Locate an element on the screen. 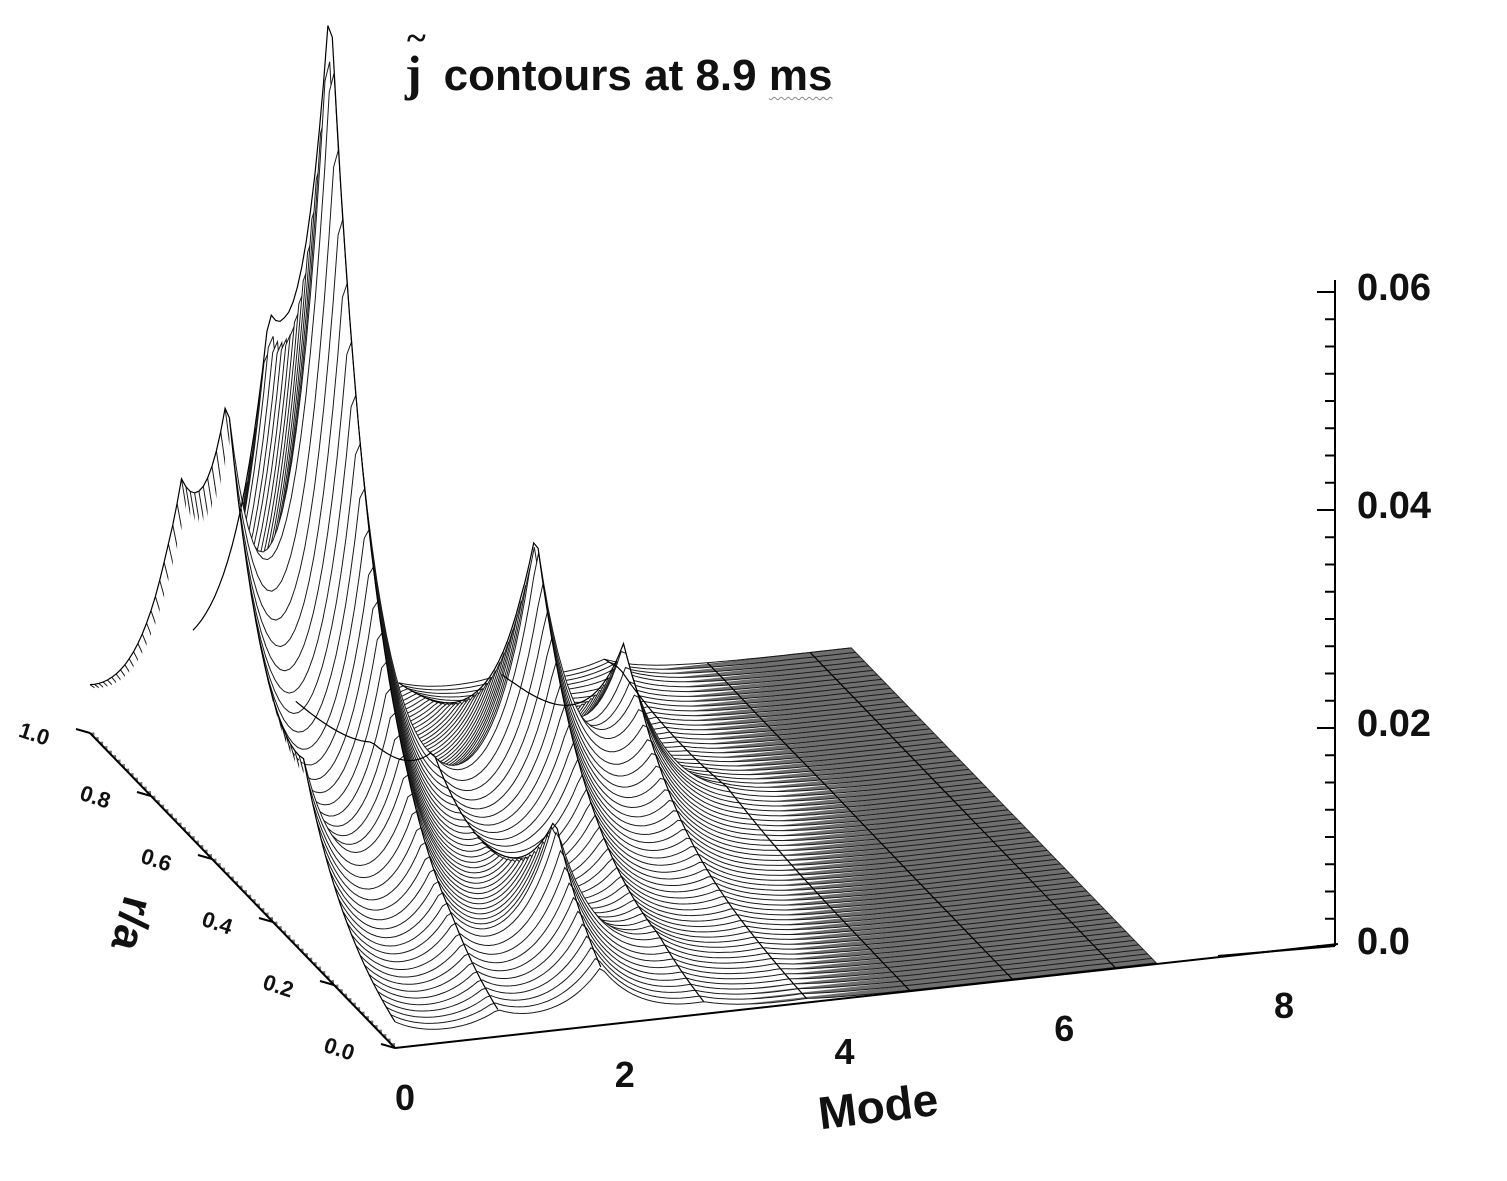 The width and height of the screenshot is (1507, 1181). x-tick-label: 2 is located at coordinates (625, 1074).